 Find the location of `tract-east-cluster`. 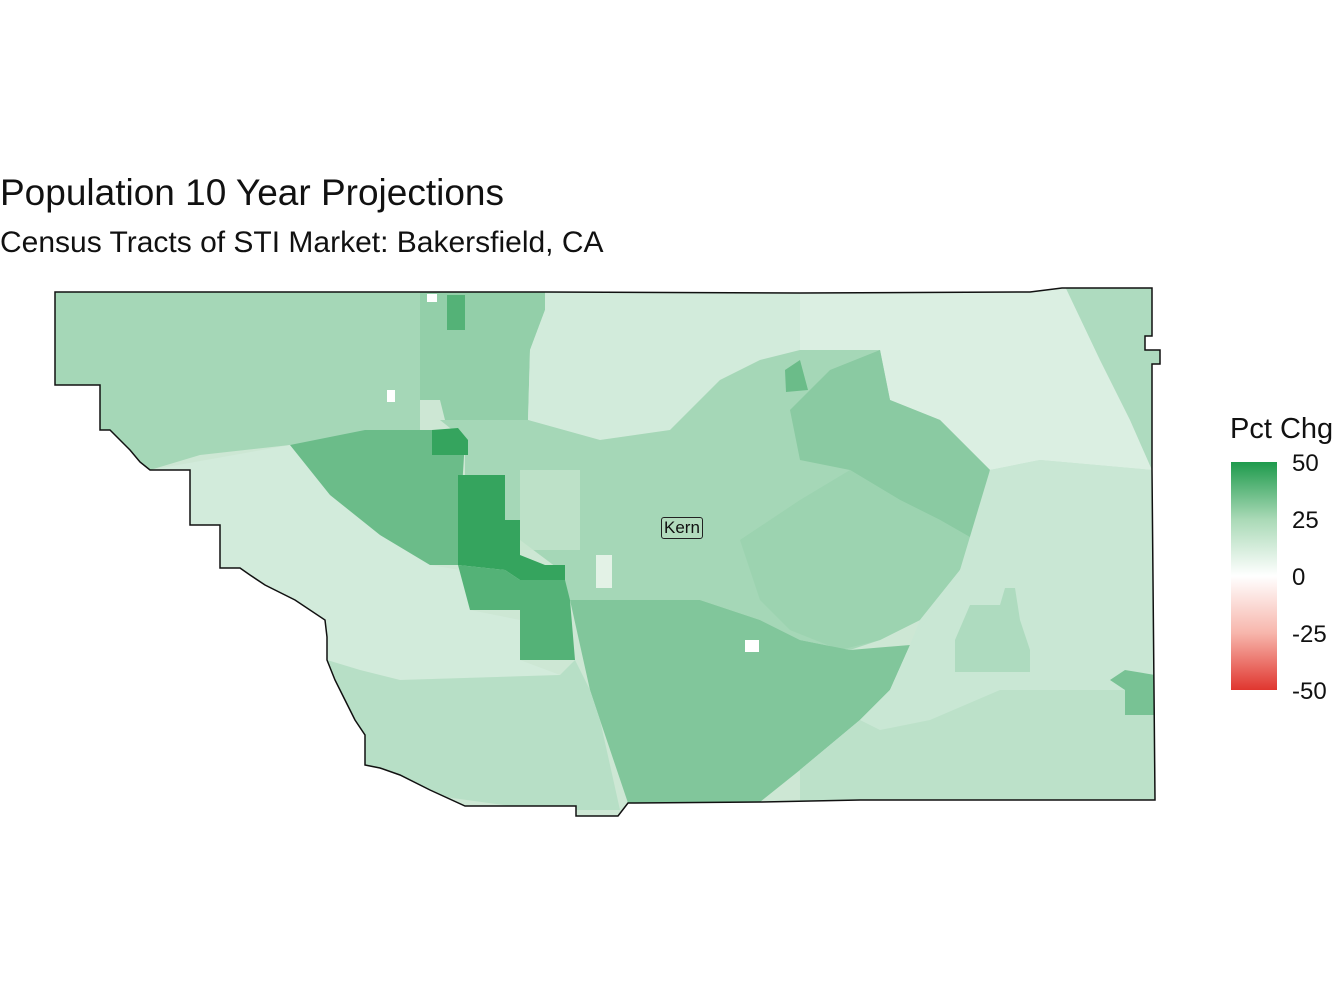

tract-east-cluster is located at coordinates (992, 630).